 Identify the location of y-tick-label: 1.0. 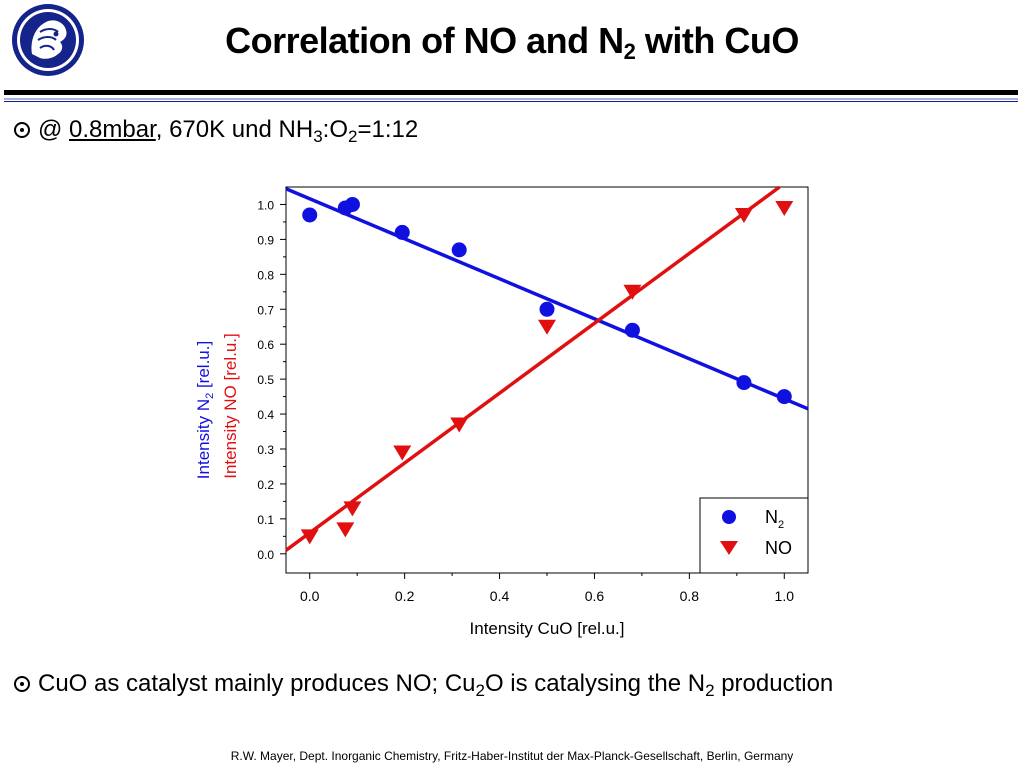
(265, 205).